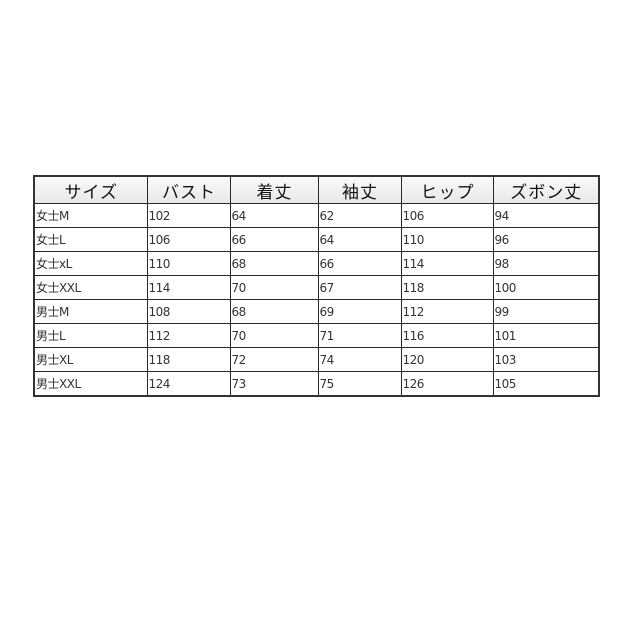 Image resolution: width=640 pixels, height=640 pixels. I want to click on table-cell: 100, so click(546, 287).